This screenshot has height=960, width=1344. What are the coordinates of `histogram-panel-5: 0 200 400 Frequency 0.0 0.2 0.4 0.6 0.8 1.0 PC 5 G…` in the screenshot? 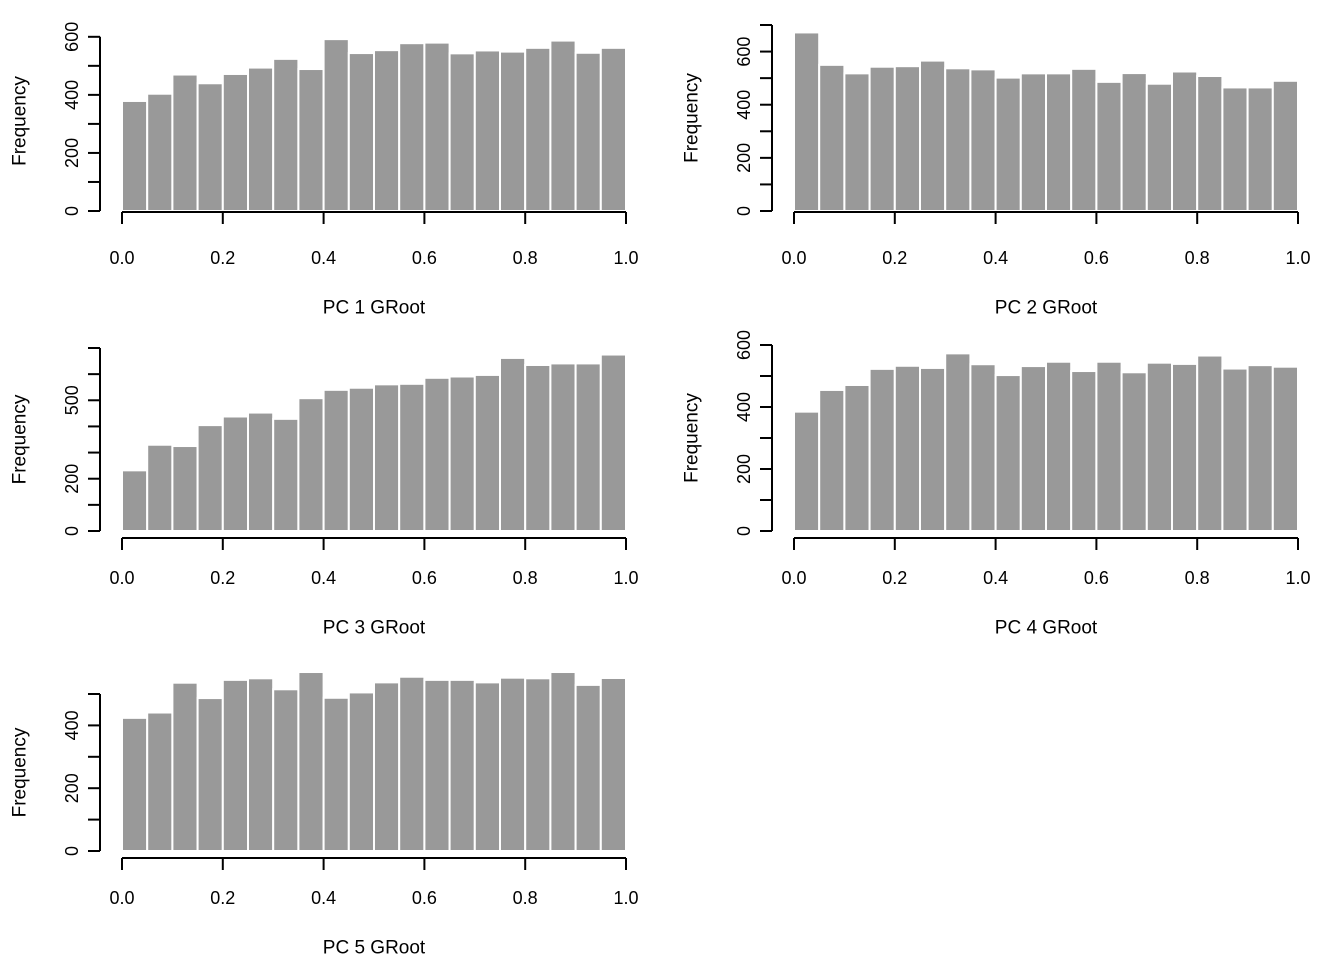 It's located at (324, 815).